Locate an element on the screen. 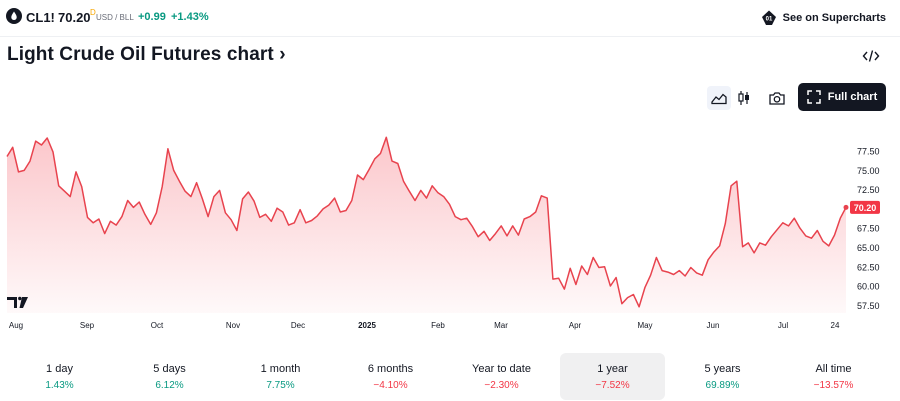 The width and height of the screenshot is (900, 401). period-6: 5 years 69.89% is located at coordinates (722, 376).